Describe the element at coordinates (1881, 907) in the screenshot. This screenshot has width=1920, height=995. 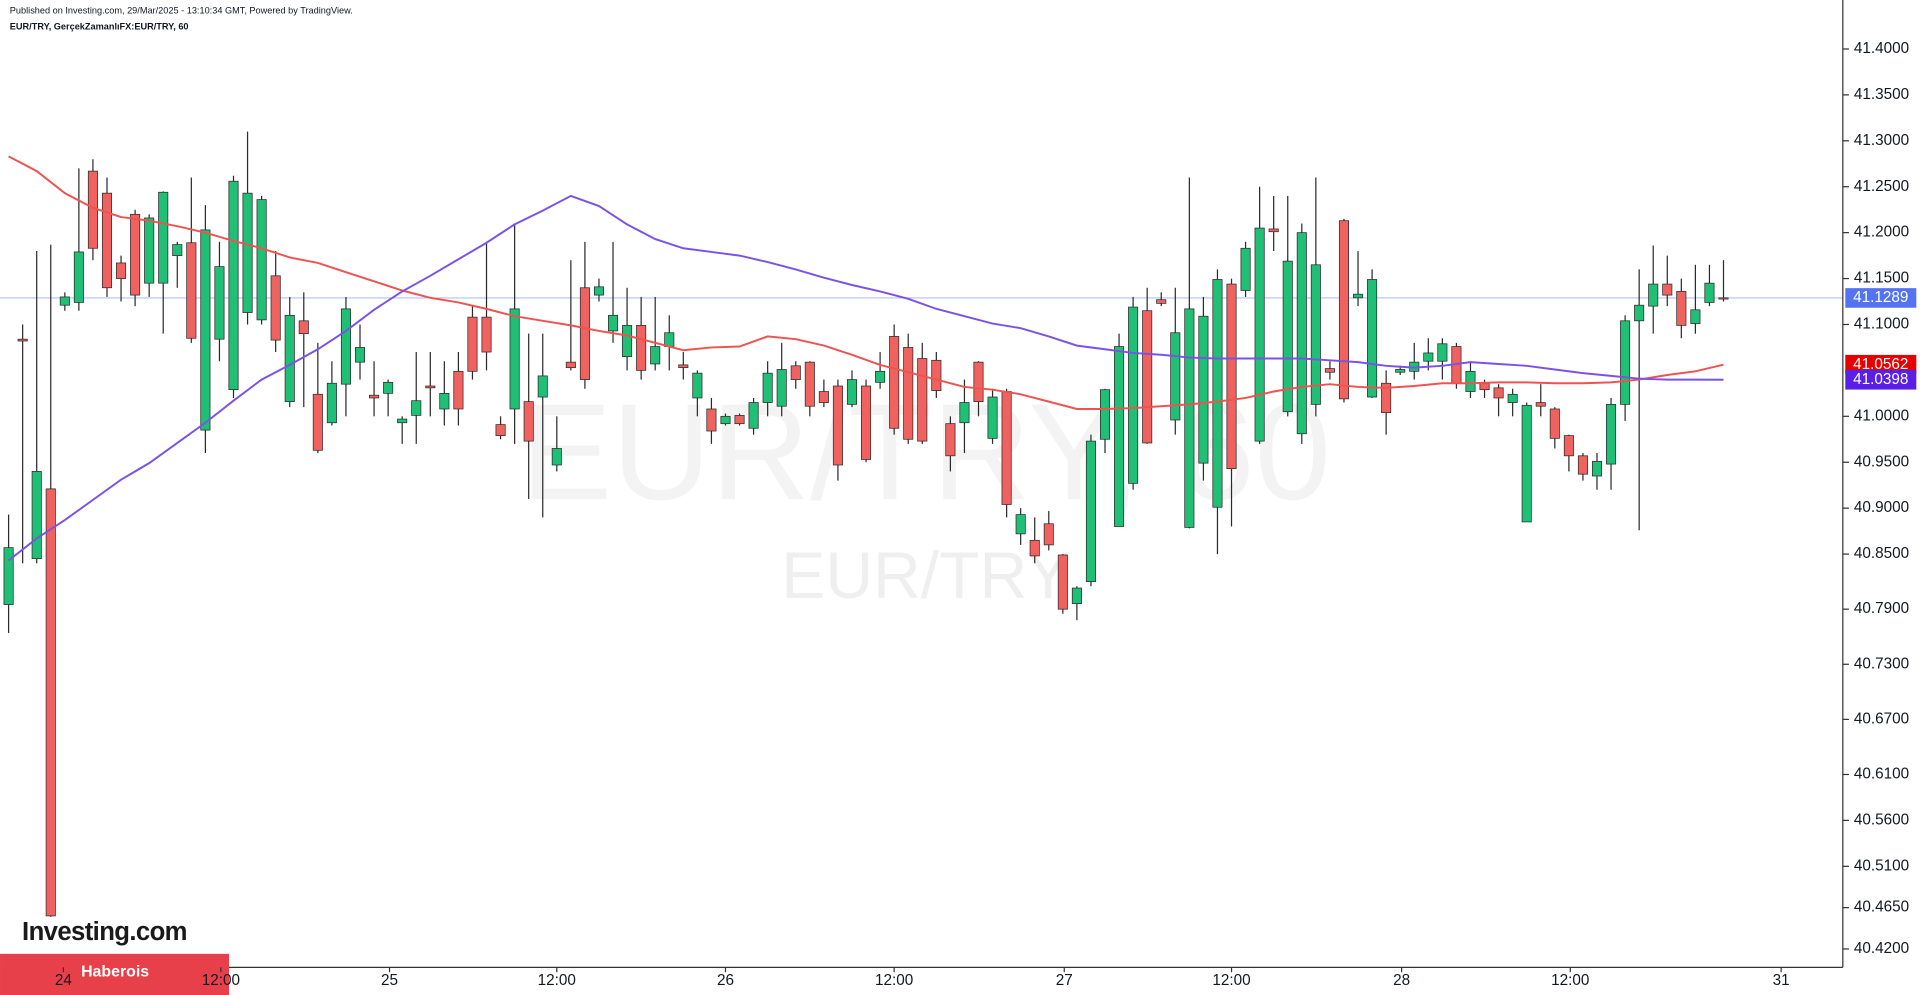
I see `y-tick-label: 40.4650` at that location.